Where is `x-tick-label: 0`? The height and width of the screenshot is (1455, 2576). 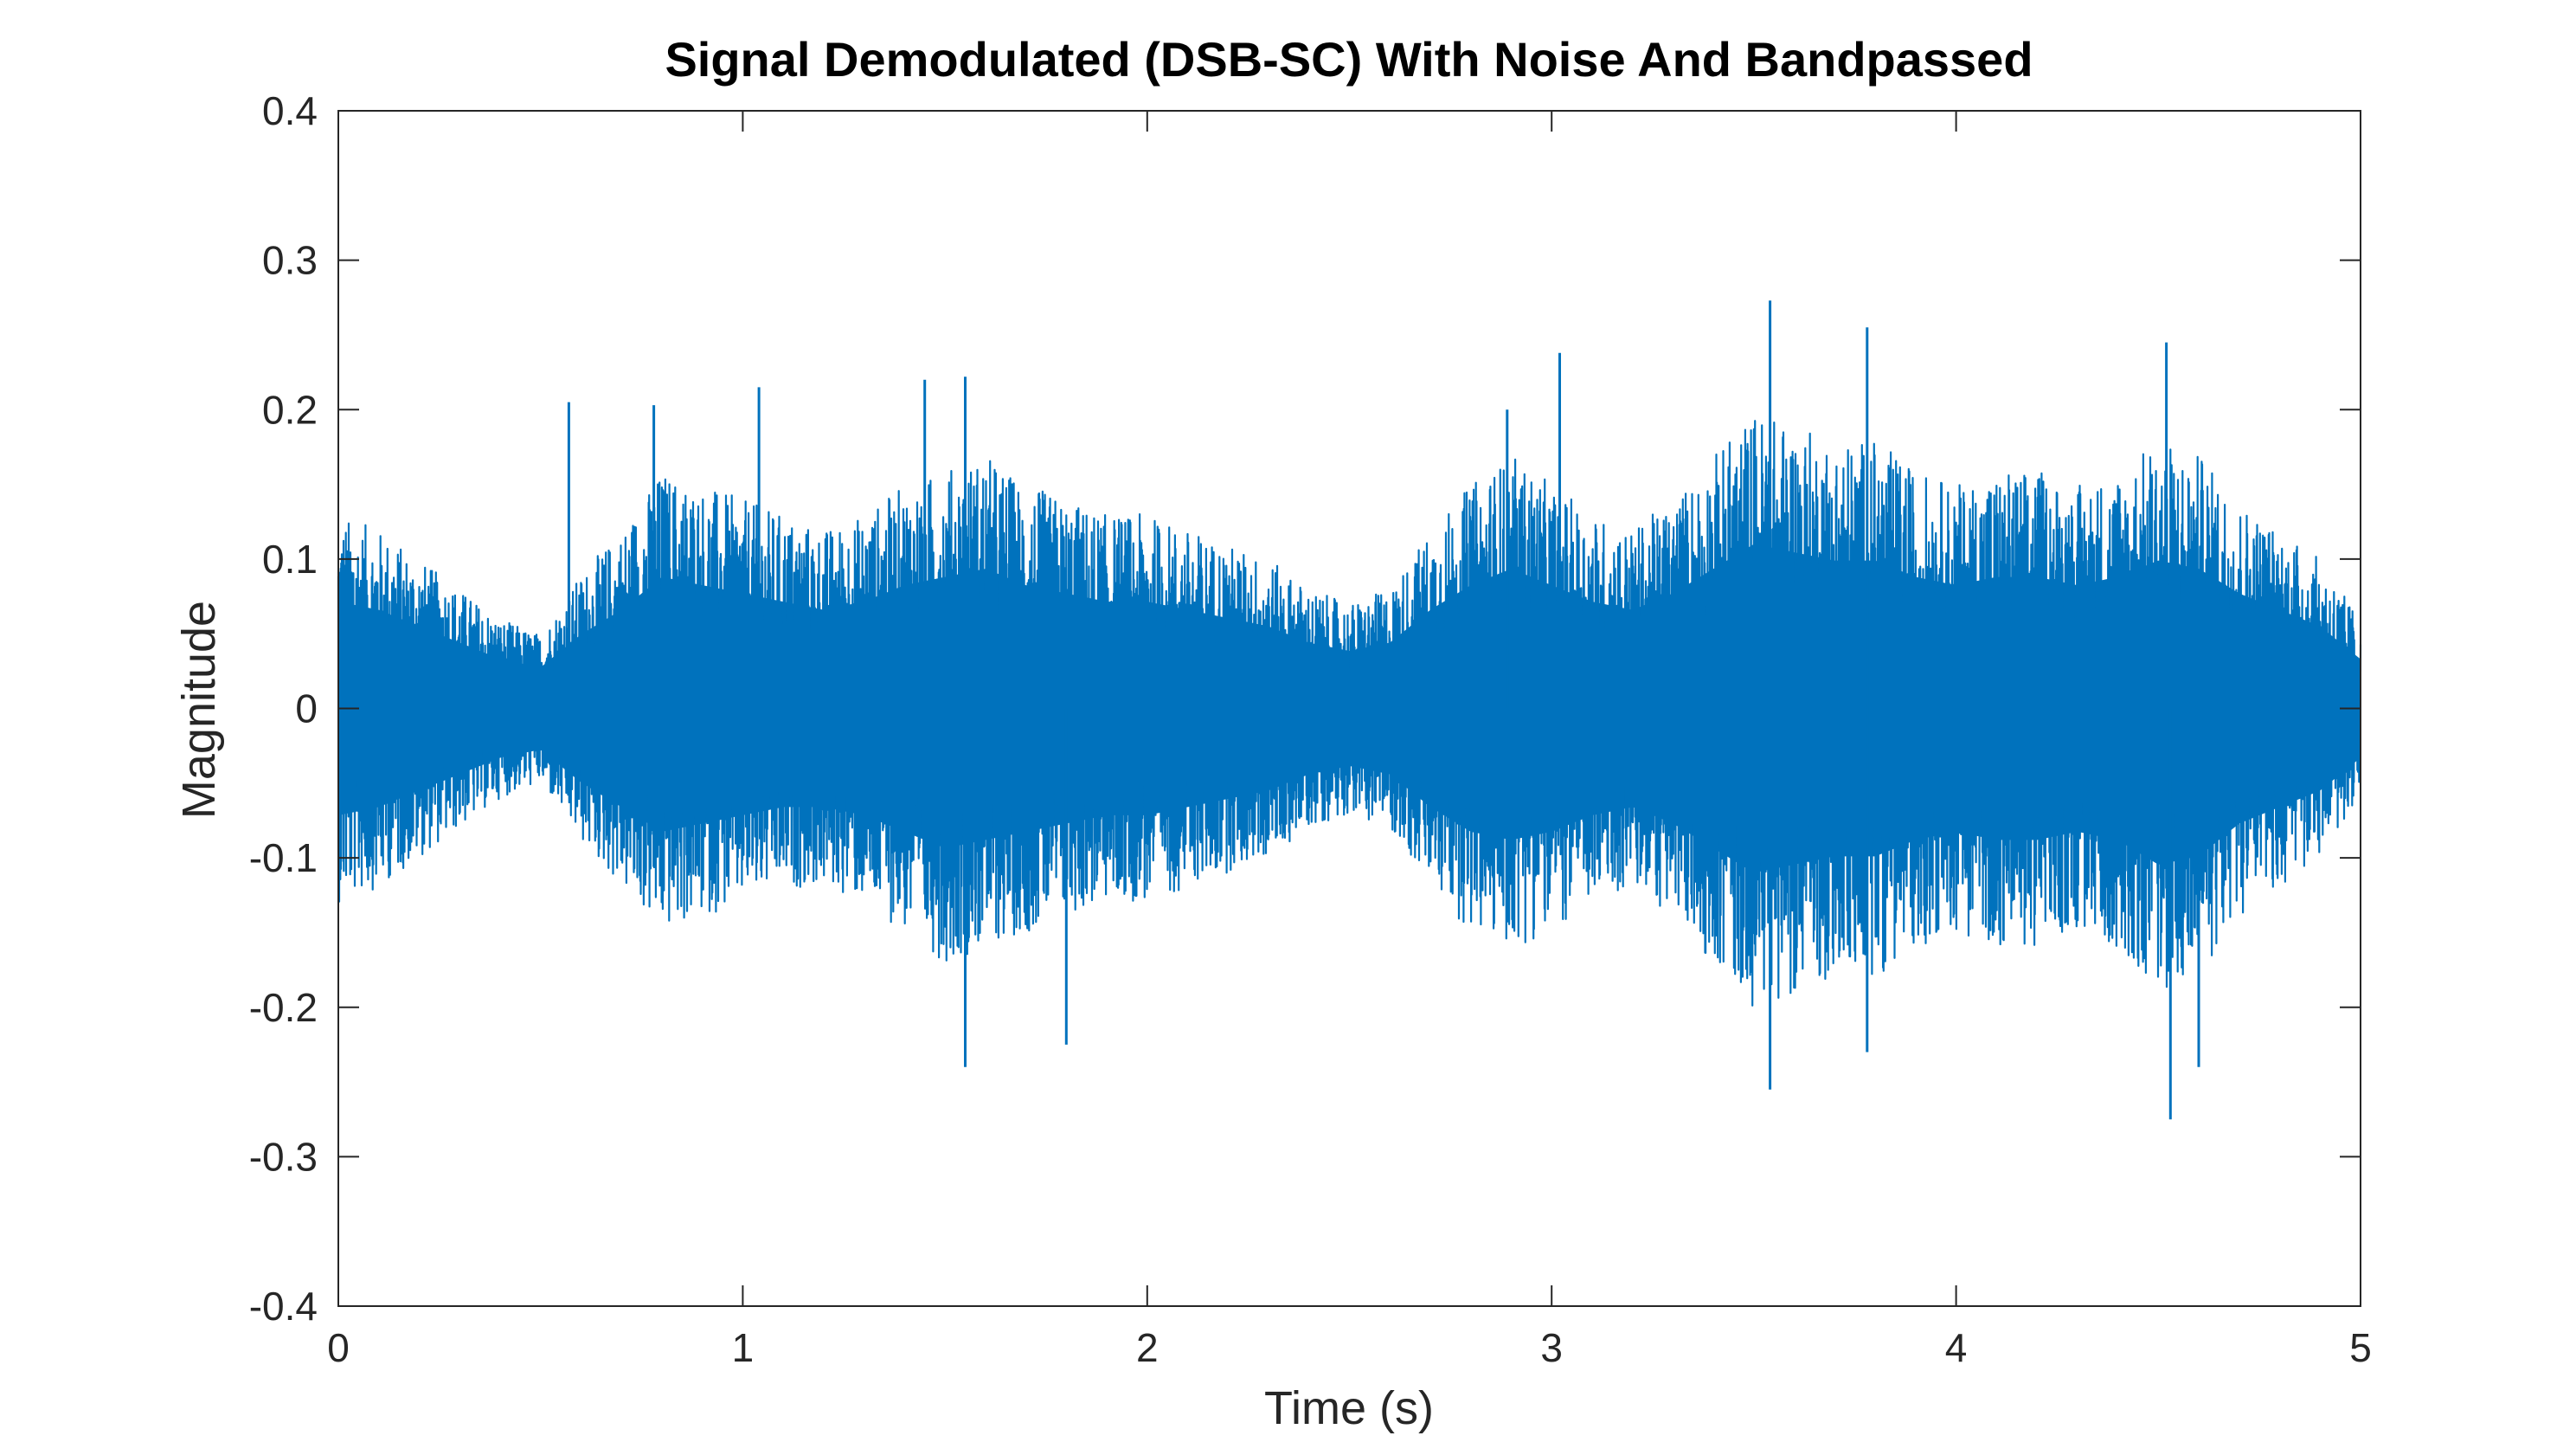 x-tick-label: 0 is located at coordinates (339, 1347).